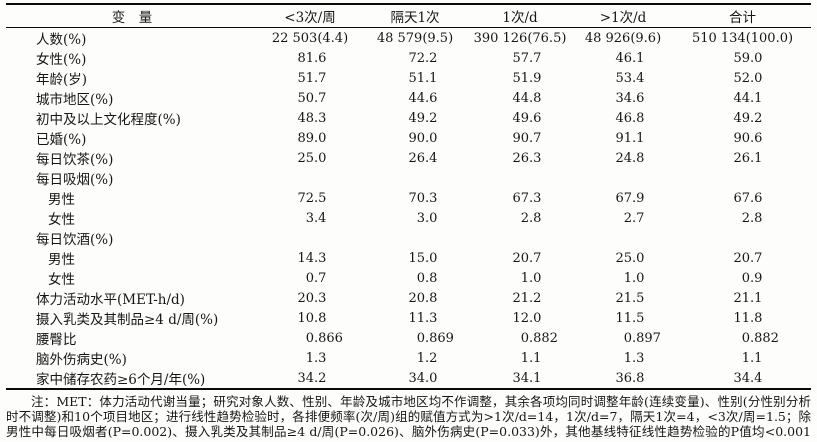  I want to click on table-cell: 67.9, so click(630, 198).